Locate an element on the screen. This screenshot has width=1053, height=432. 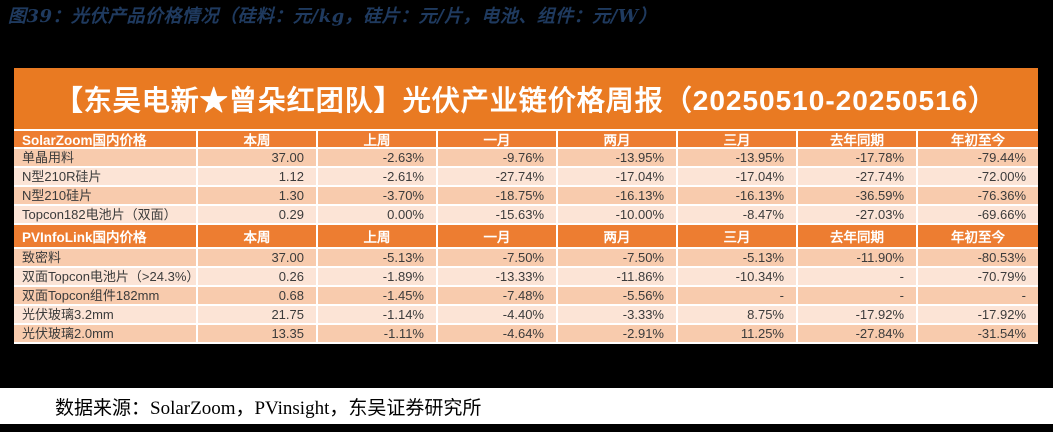
value-cell: 8.75% is located at coordinates (738, 315).